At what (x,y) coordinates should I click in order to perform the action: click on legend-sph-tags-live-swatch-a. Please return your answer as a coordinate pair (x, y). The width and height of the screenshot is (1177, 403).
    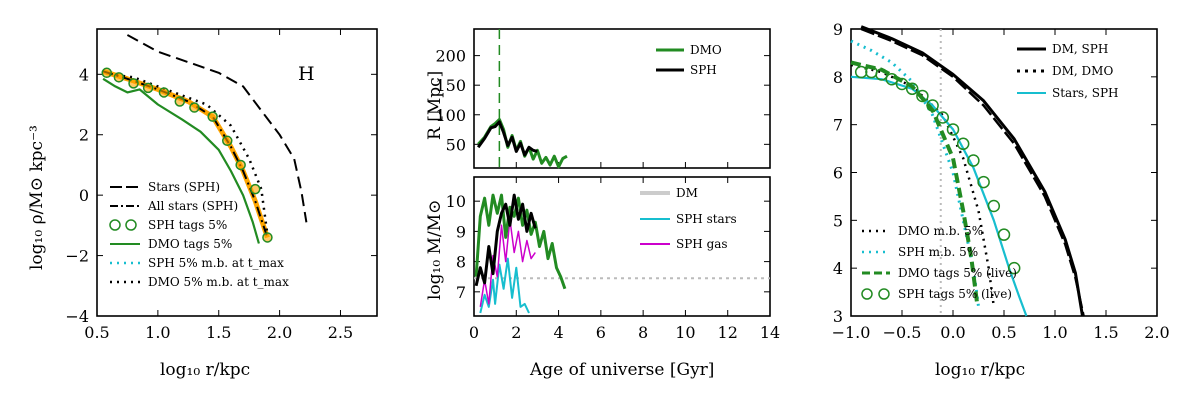
    Looking at the image, I should click on (867, 294).